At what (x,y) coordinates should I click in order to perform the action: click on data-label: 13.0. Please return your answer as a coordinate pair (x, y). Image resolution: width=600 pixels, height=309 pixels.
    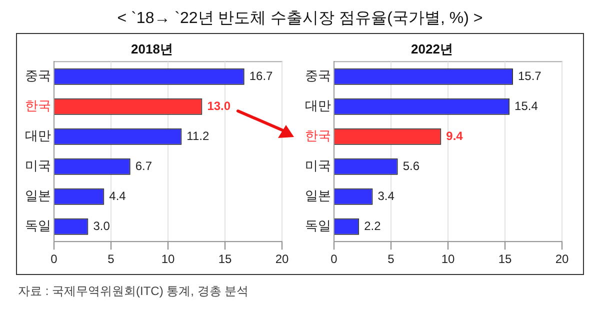
    Looking at the image, I should click on (219, 105).